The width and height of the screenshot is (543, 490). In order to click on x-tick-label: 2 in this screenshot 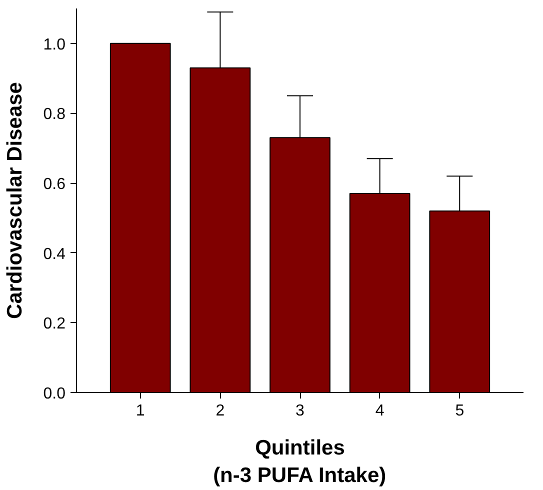, I will do `click(220, 411)`.